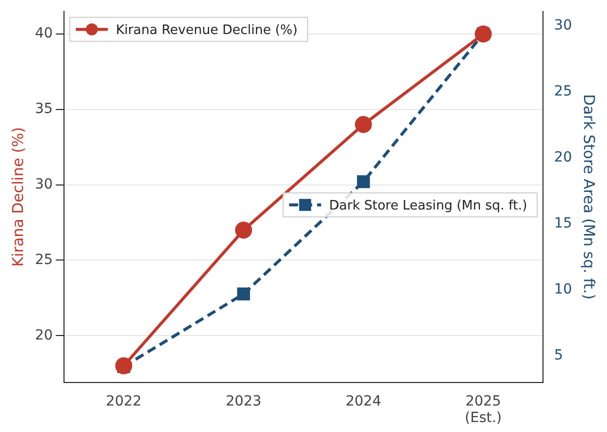  Describe the element at coordinates (428, 206) in the screenshot. I see `legend-label: Dark Store Leasing (Mn sq. ft.)` at that location.